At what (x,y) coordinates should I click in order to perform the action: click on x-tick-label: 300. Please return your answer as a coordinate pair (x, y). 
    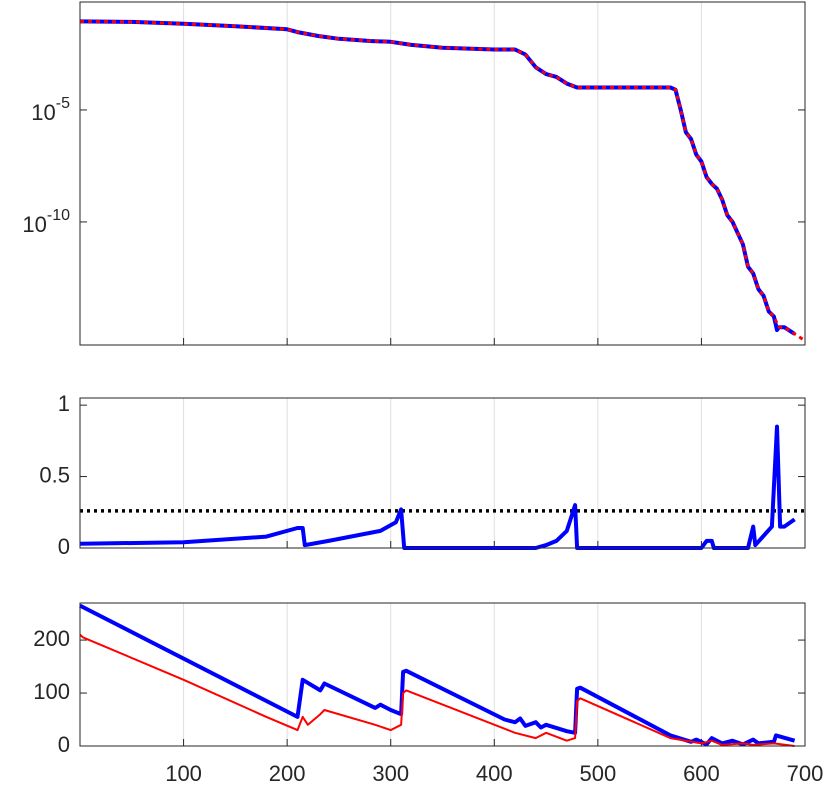
    Looking at the image, I should click on (390, 773).